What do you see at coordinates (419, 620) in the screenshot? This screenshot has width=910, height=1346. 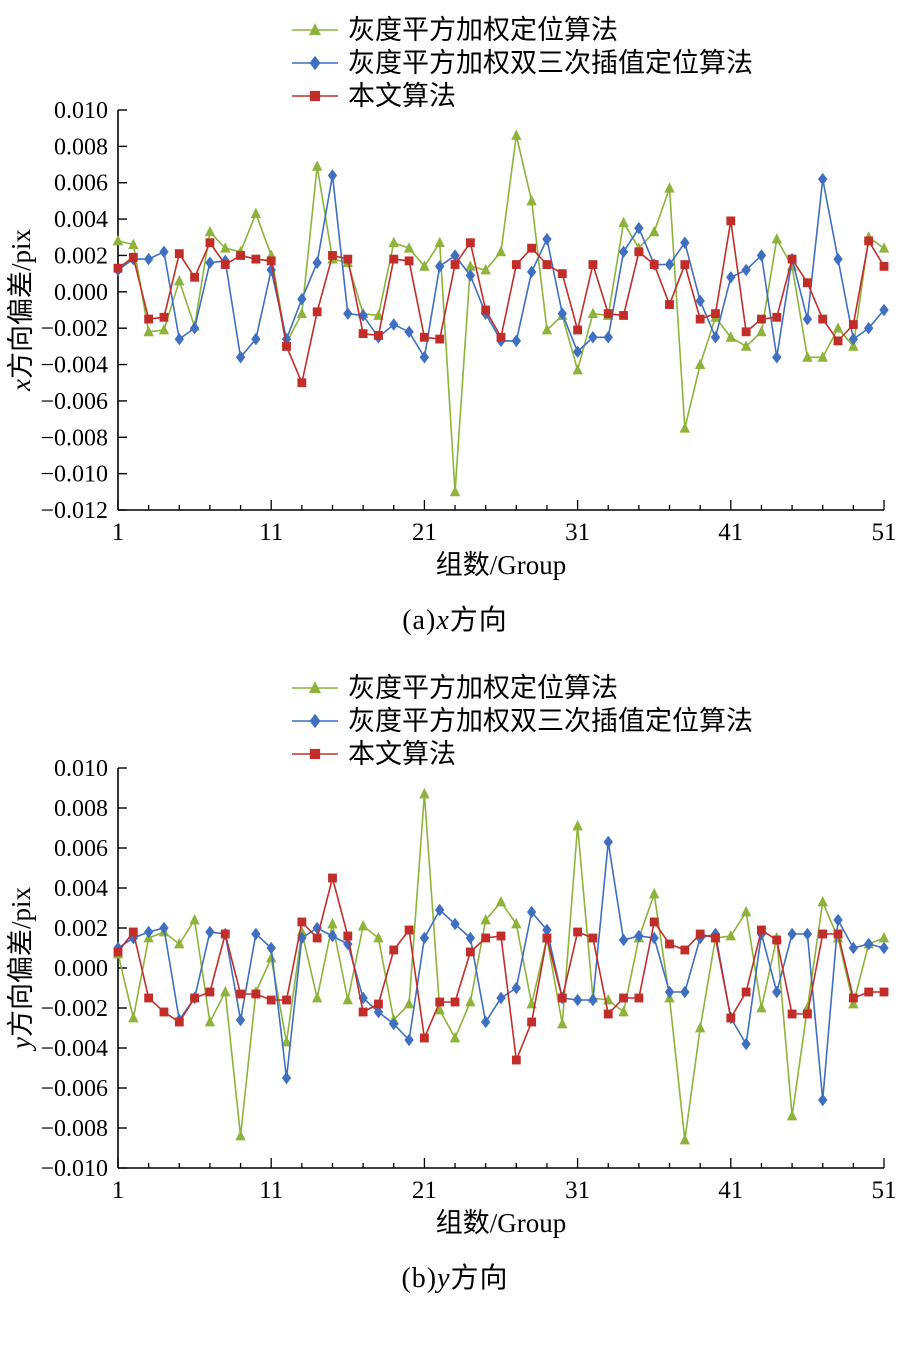 I see `chart-a-caption-prefix: (a)` at bounding box center [419, 620].